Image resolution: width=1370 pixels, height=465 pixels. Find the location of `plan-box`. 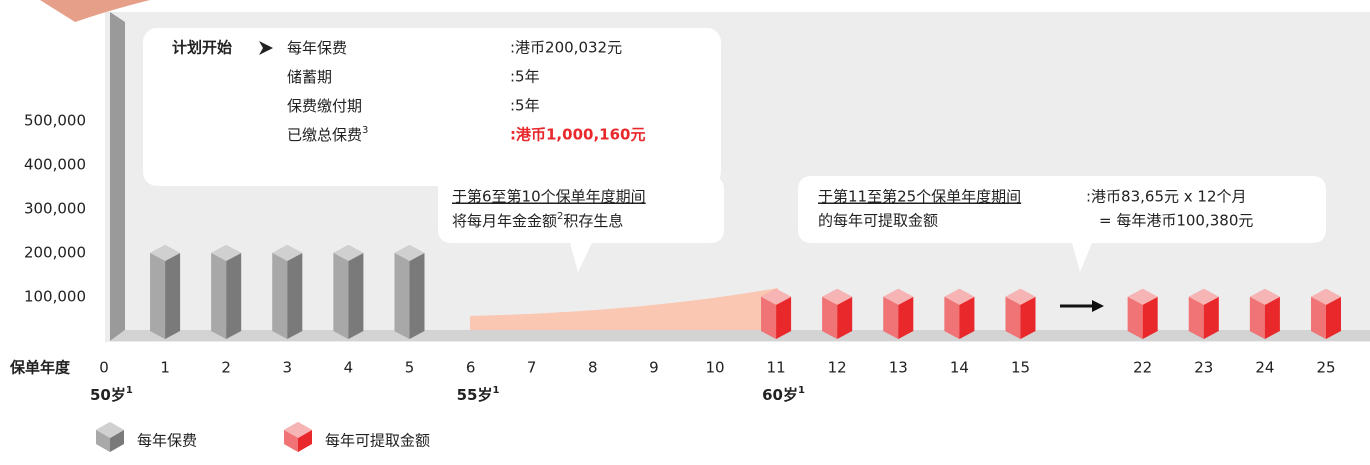

plan-box is located at coordinates (432, 107).